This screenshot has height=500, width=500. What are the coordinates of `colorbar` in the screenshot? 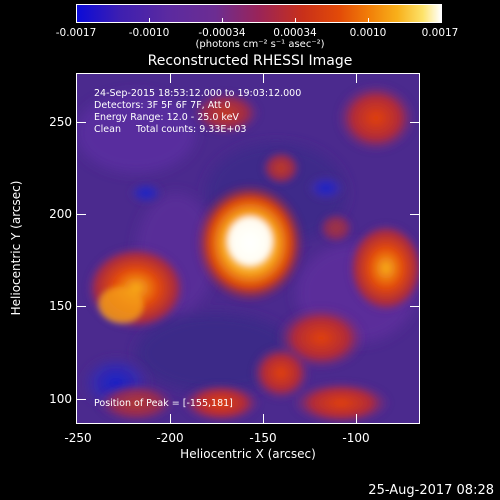 It's located at (259, 13).